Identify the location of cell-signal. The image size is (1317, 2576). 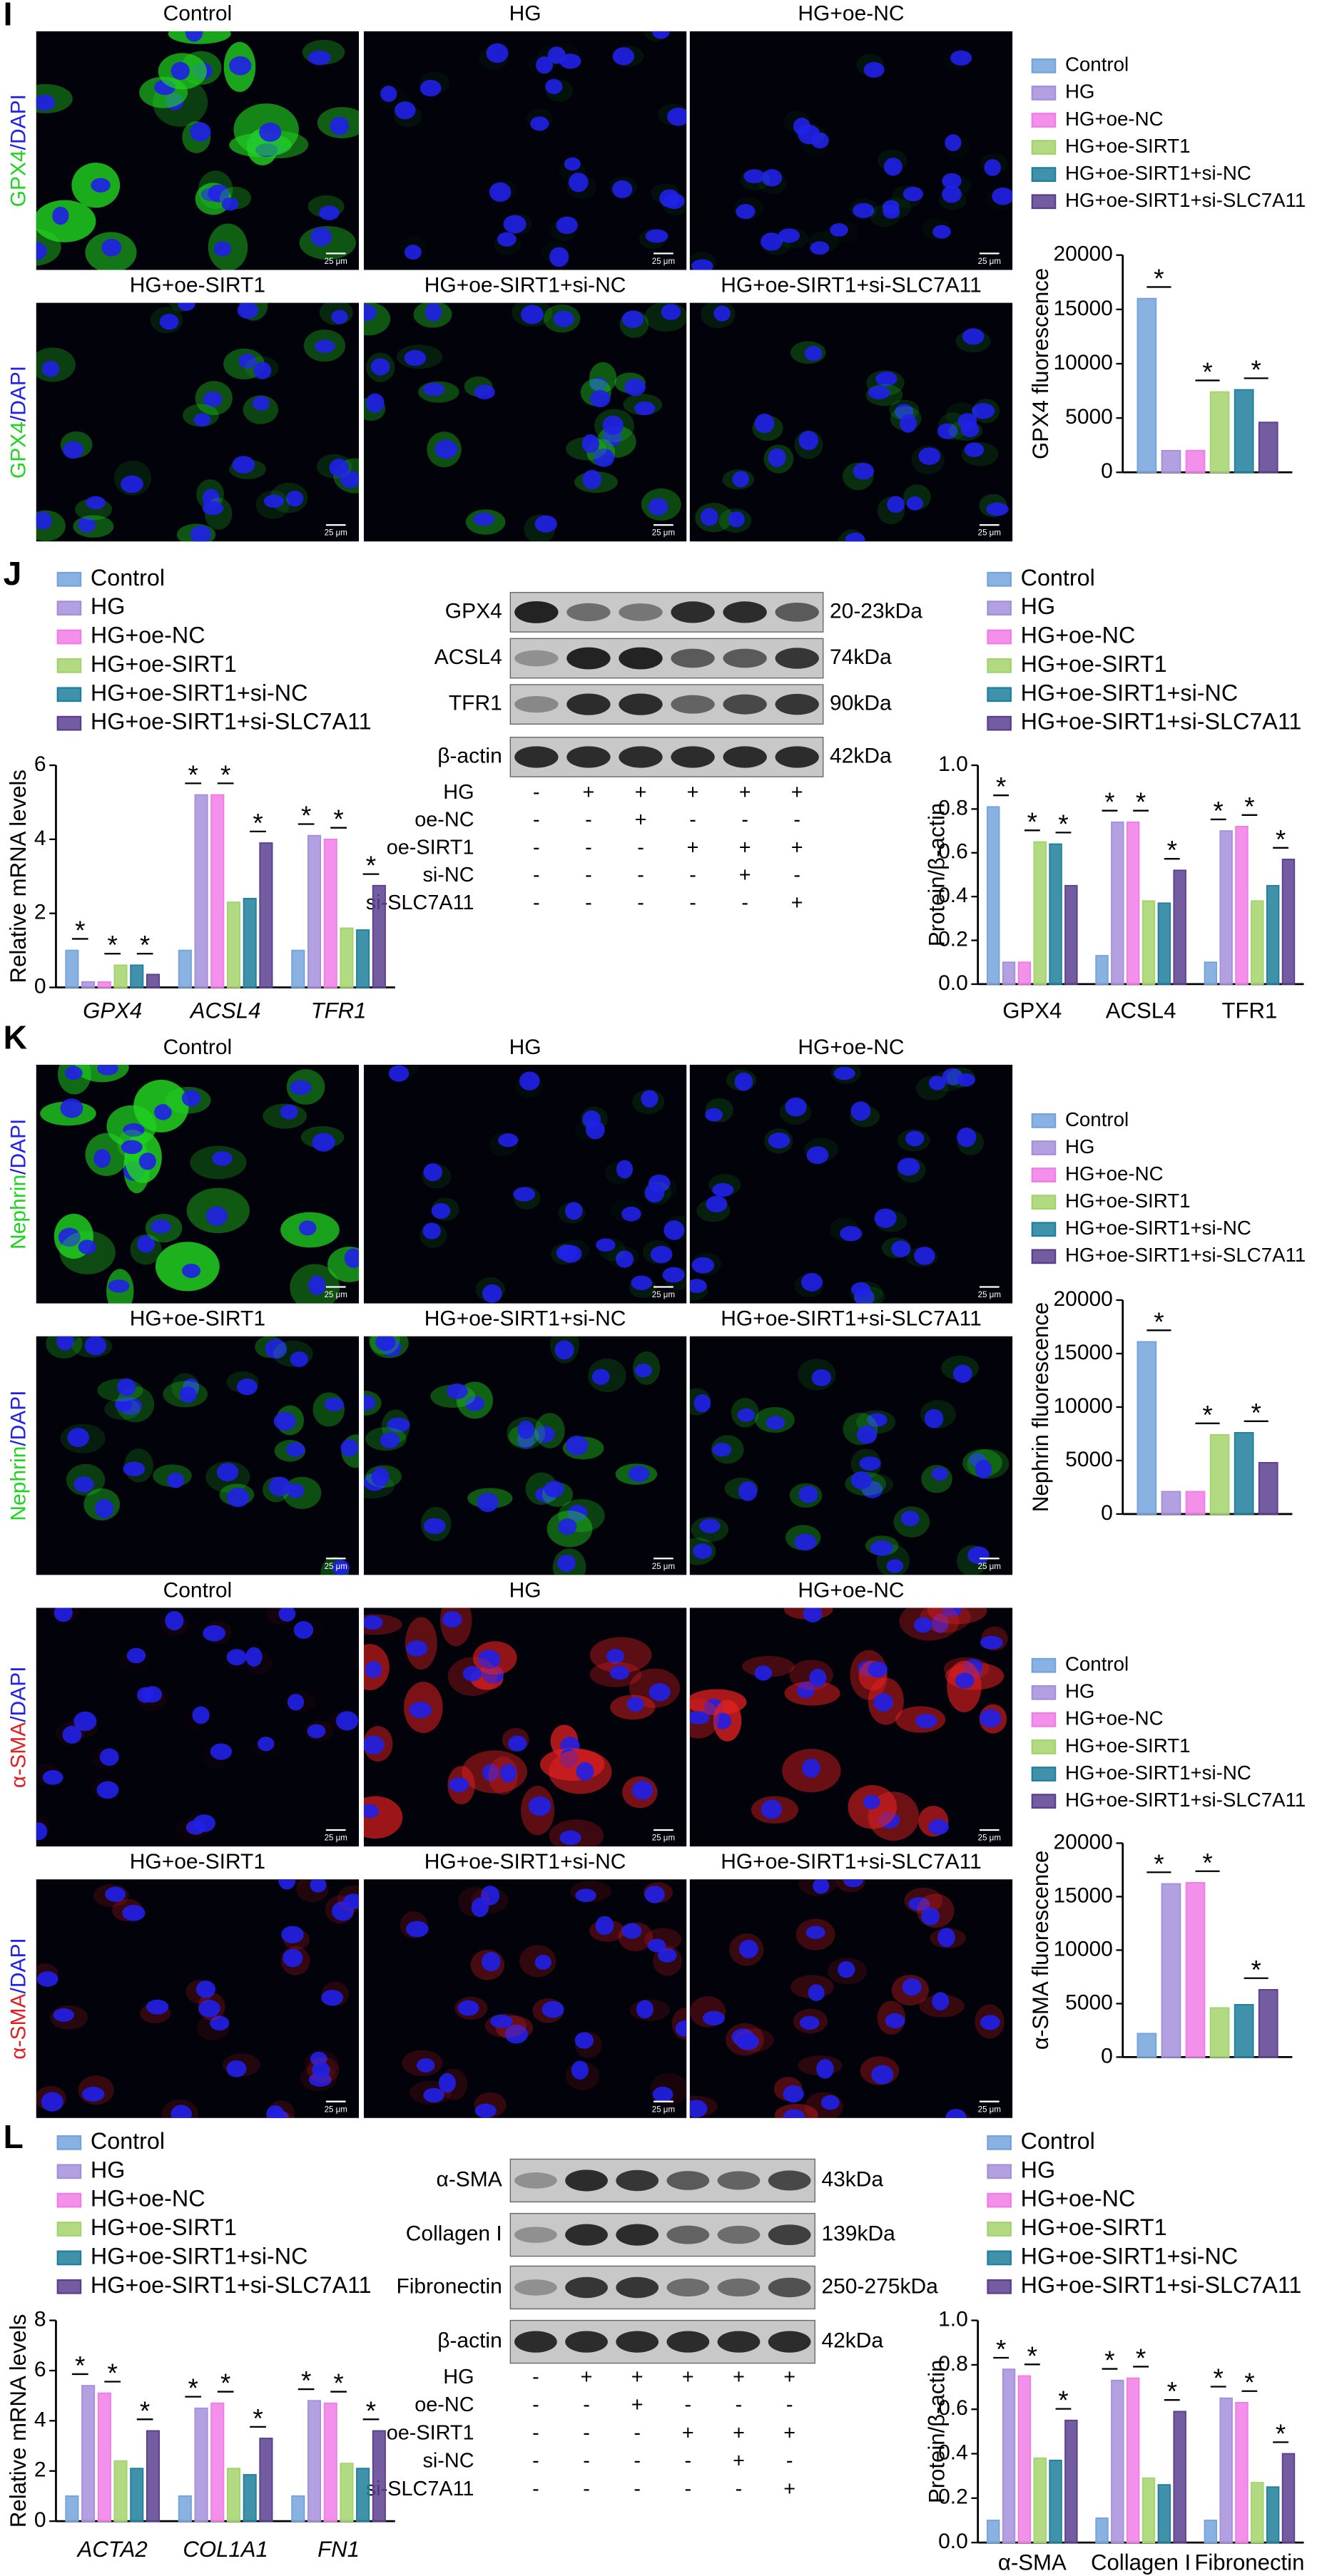
(656, 36).